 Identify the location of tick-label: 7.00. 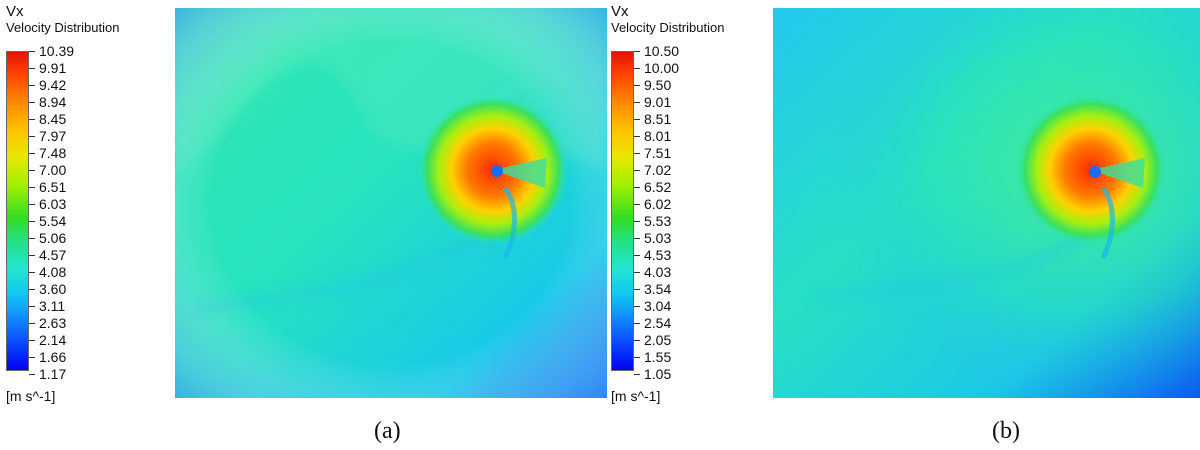
(53, 170).